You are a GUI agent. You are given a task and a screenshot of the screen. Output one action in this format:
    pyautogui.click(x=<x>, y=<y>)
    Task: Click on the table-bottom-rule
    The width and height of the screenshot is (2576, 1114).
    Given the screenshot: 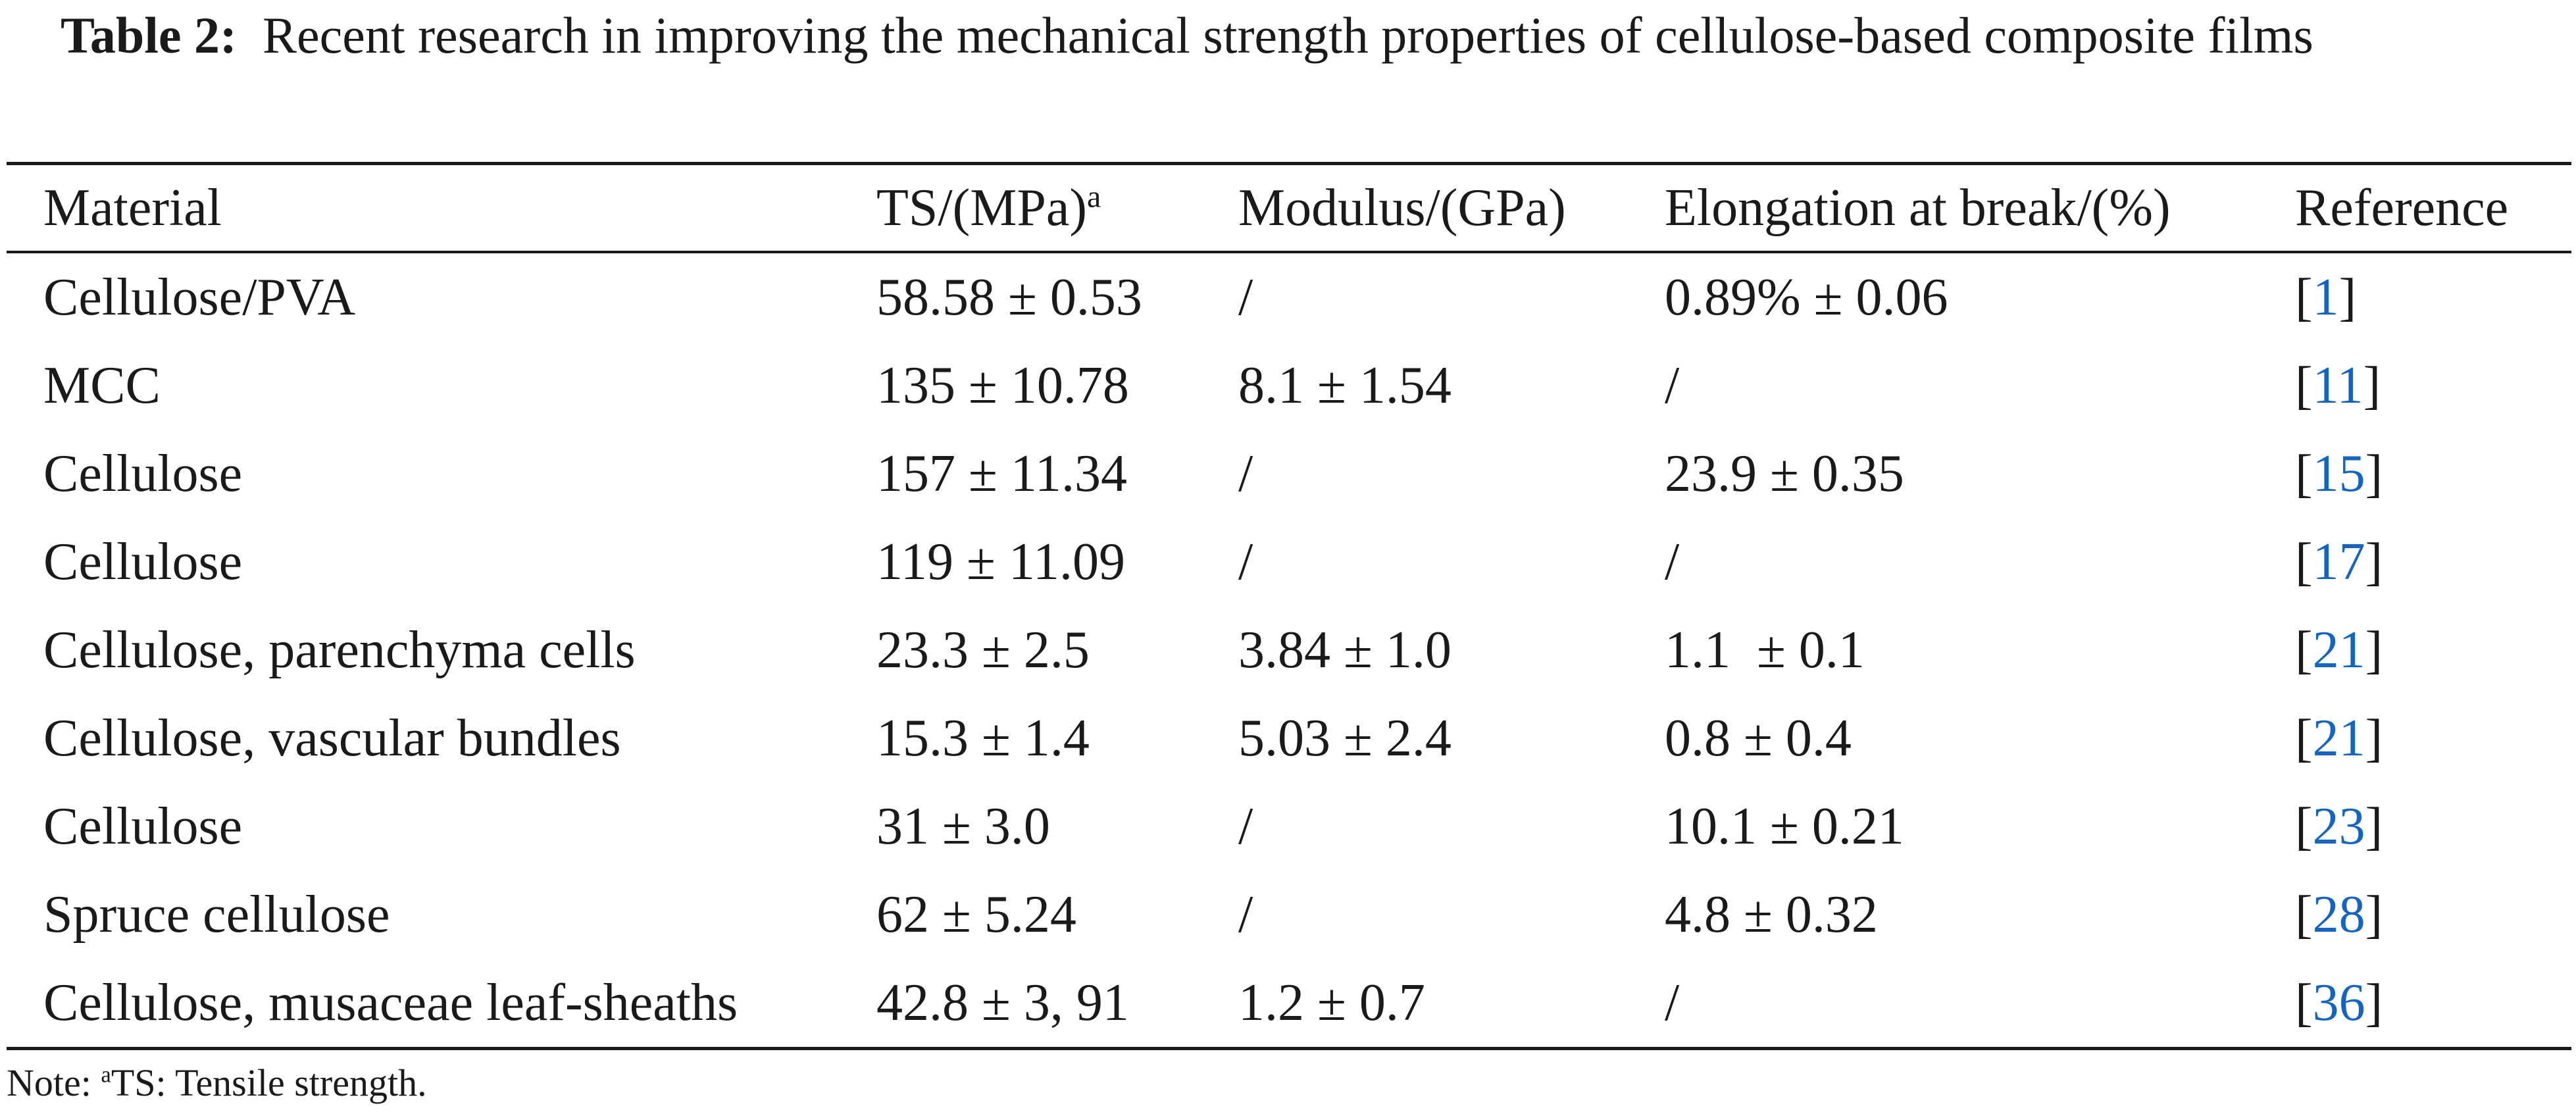 What is the action you would take?
    pyautogui.click(x=1289, y=1048)
    